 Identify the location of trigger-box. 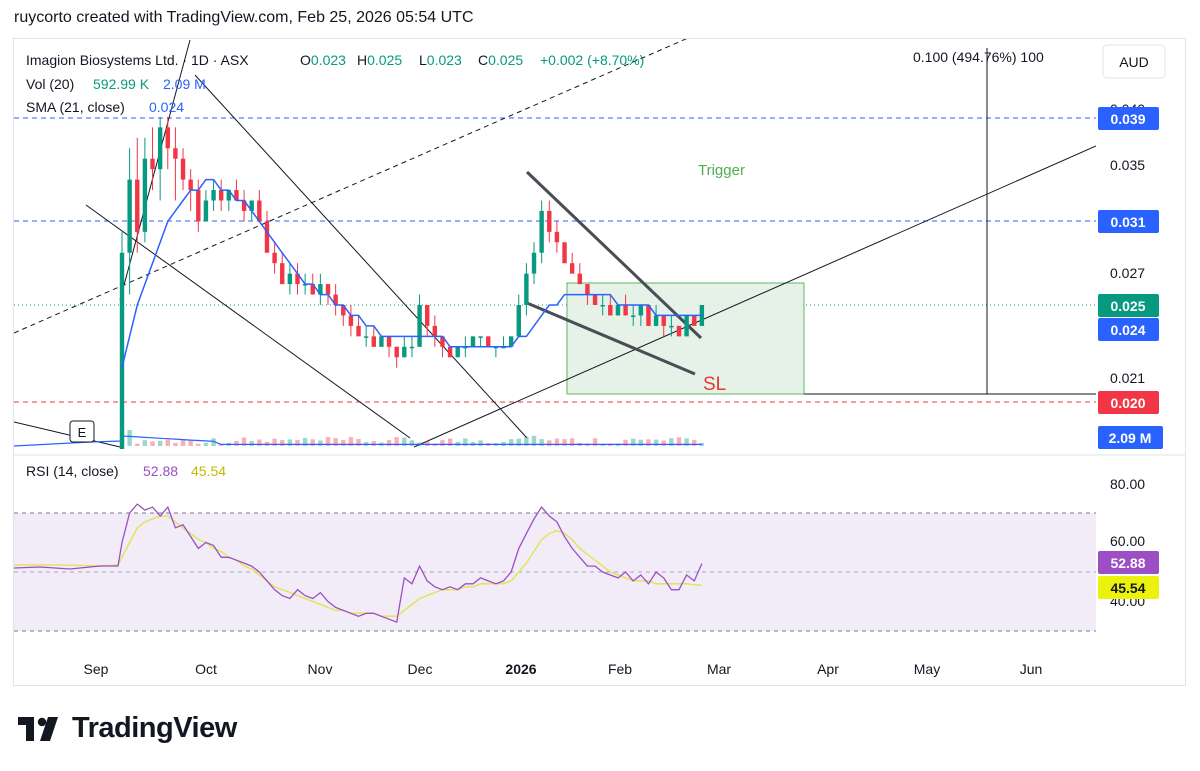
(685, 338).